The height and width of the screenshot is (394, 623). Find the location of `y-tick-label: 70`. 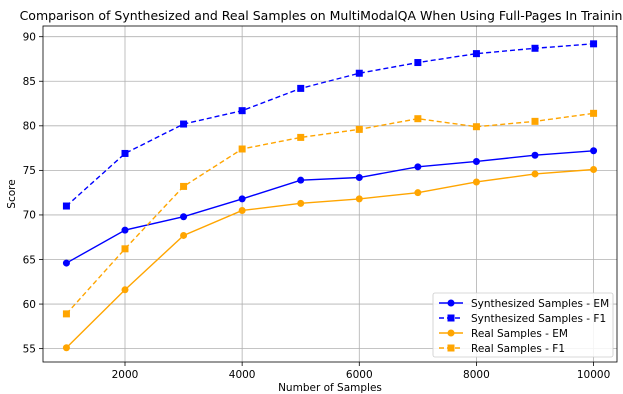

y-tick-label: 70 is located at coordinates (29, 216).